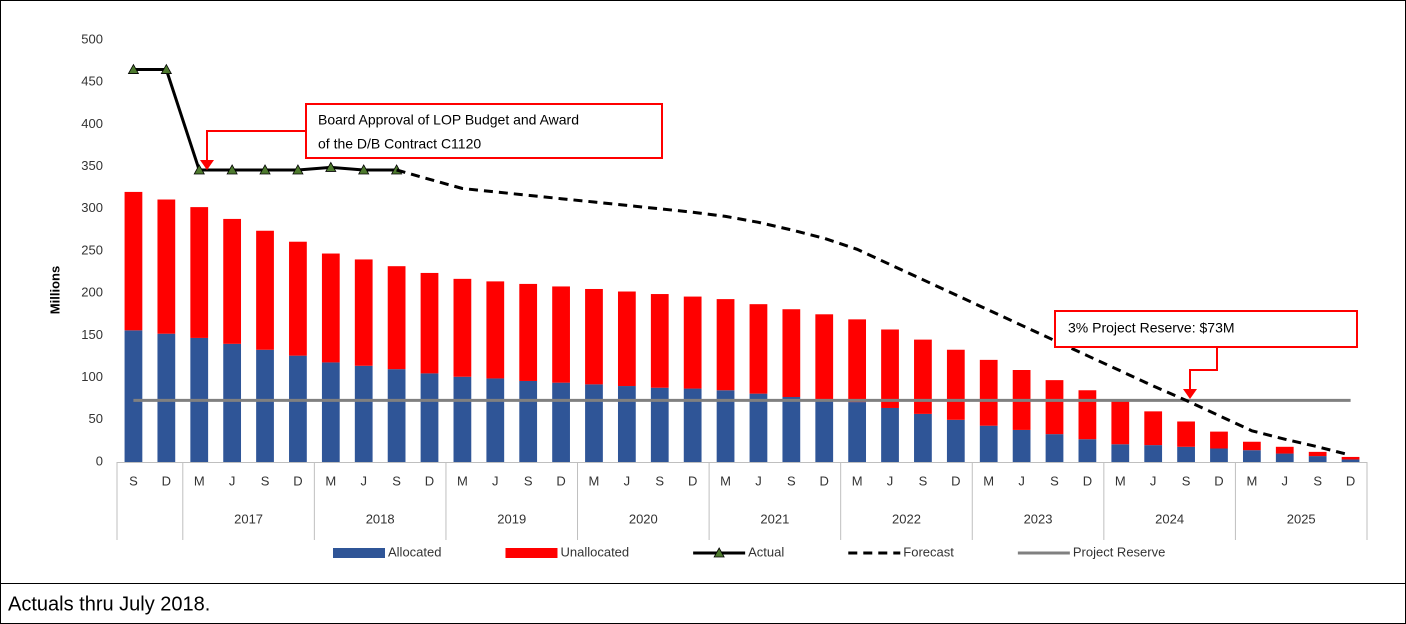 This screenshot has height=624, width=1406. Describe the element at coordinates (92, 123) in the screenshot. I see `y-tick-label: 400` at that location.